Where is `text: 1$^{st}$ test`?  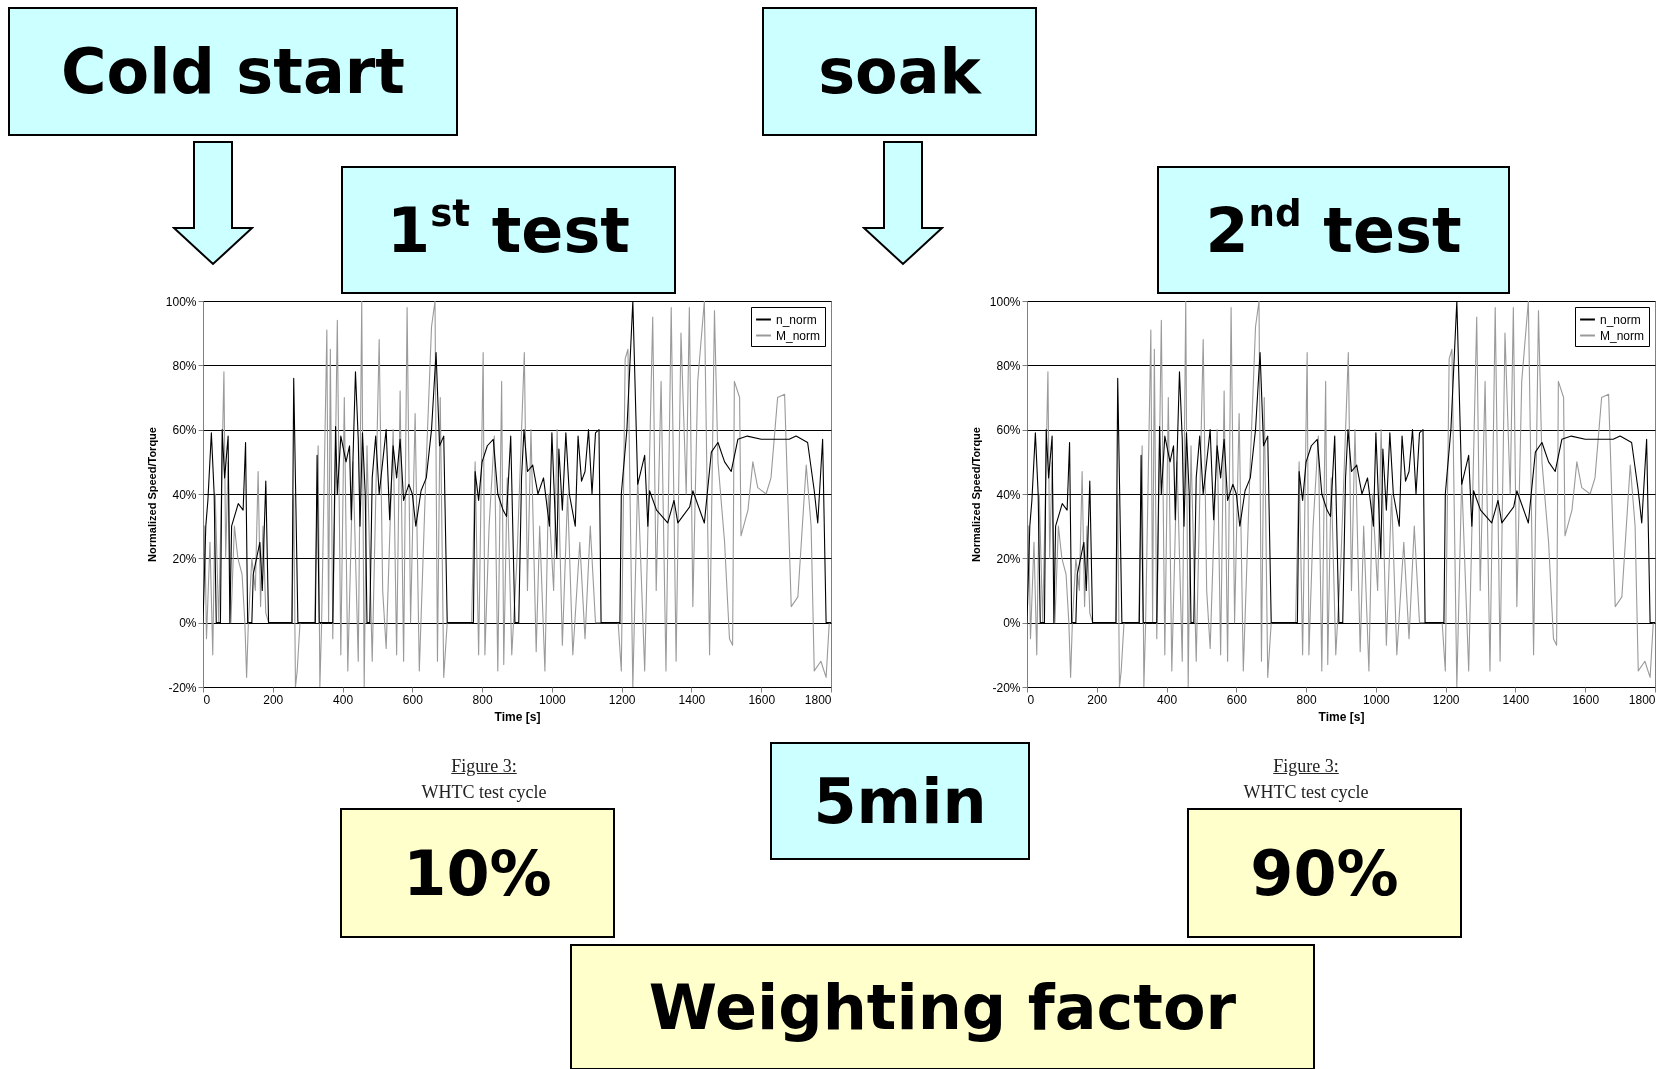
text: 1$^{st}$ test is located at coordinates (508, 228).